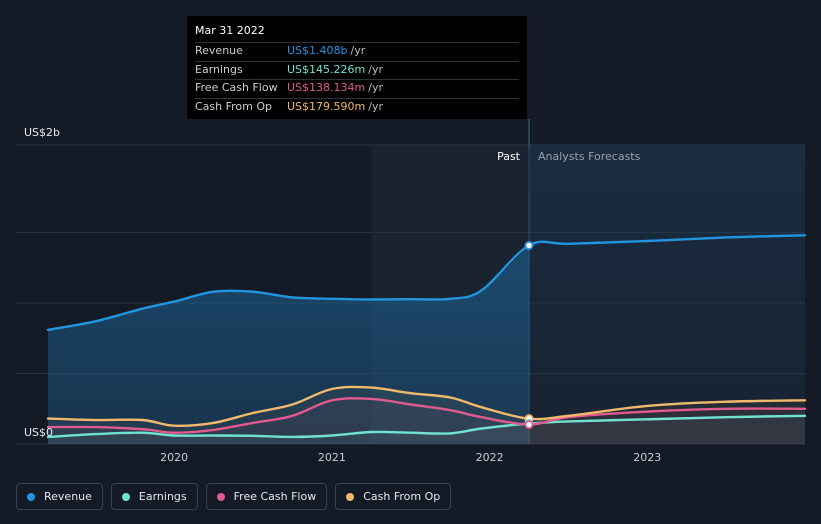 The image size is (821, 524). What do you see at coordinates (38, 432) in the screenshot?
I see `y-tick-label-bottom: US$0` at bounding box center [38, 432].